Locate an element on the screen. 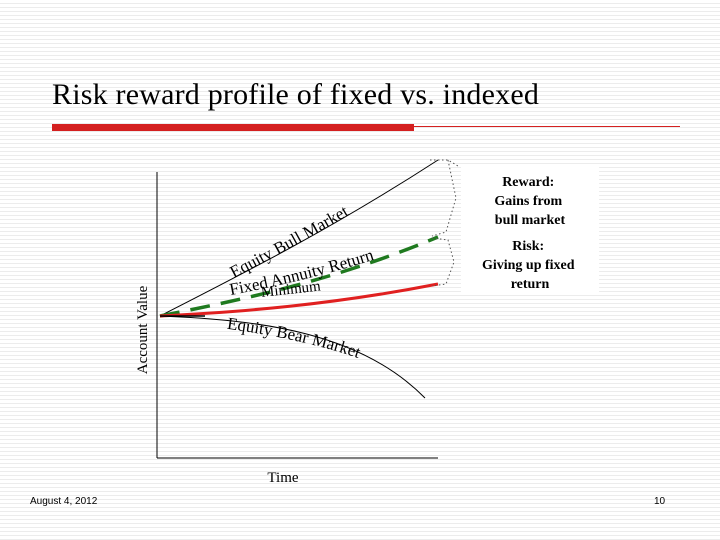 Image resolution: width=720 pixels, height=540 pixels. svg-text: Minimum is located at coordinates (291, 289).